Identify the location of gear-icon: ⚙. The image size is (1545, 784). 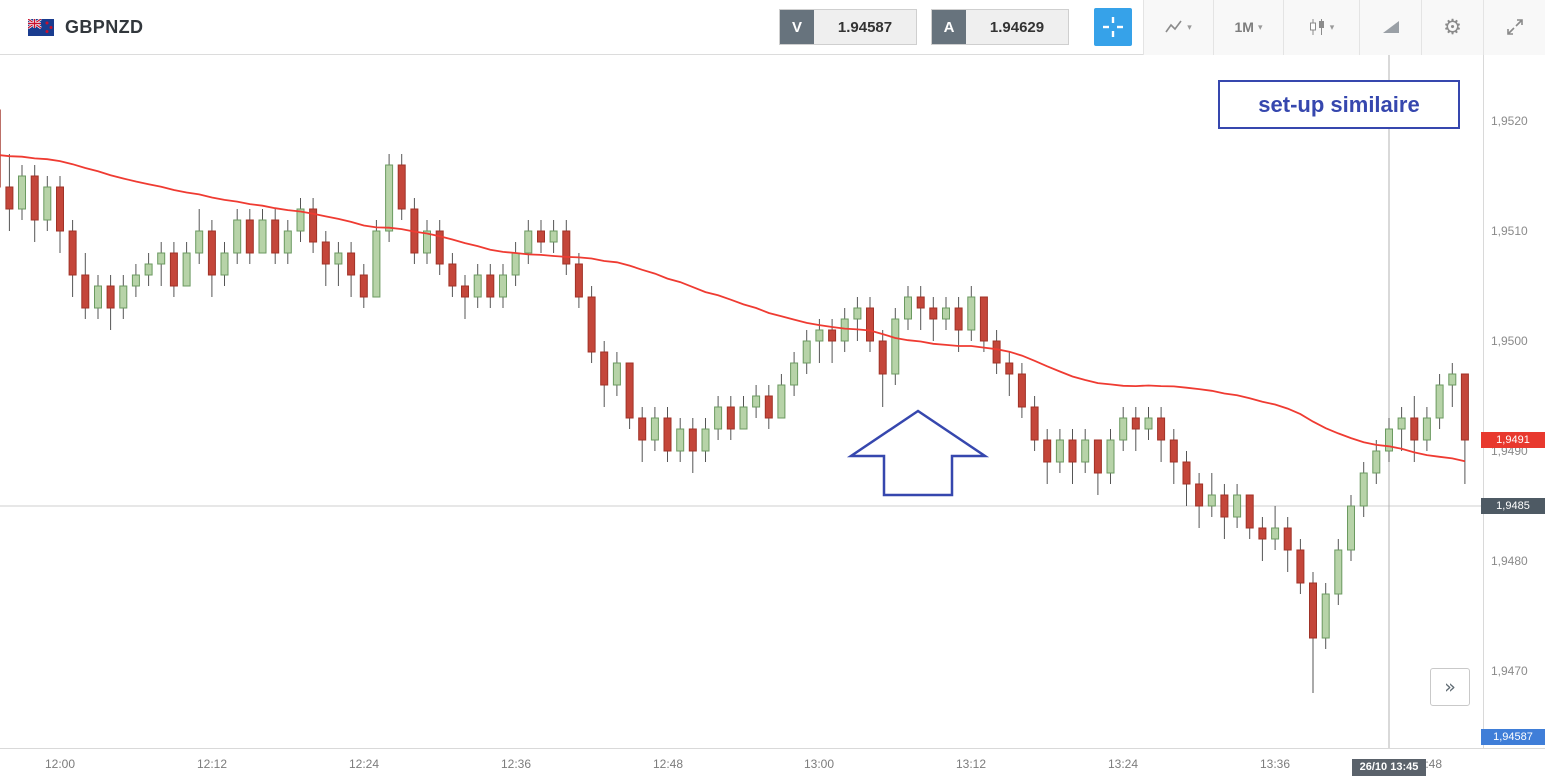
(1452, 27).